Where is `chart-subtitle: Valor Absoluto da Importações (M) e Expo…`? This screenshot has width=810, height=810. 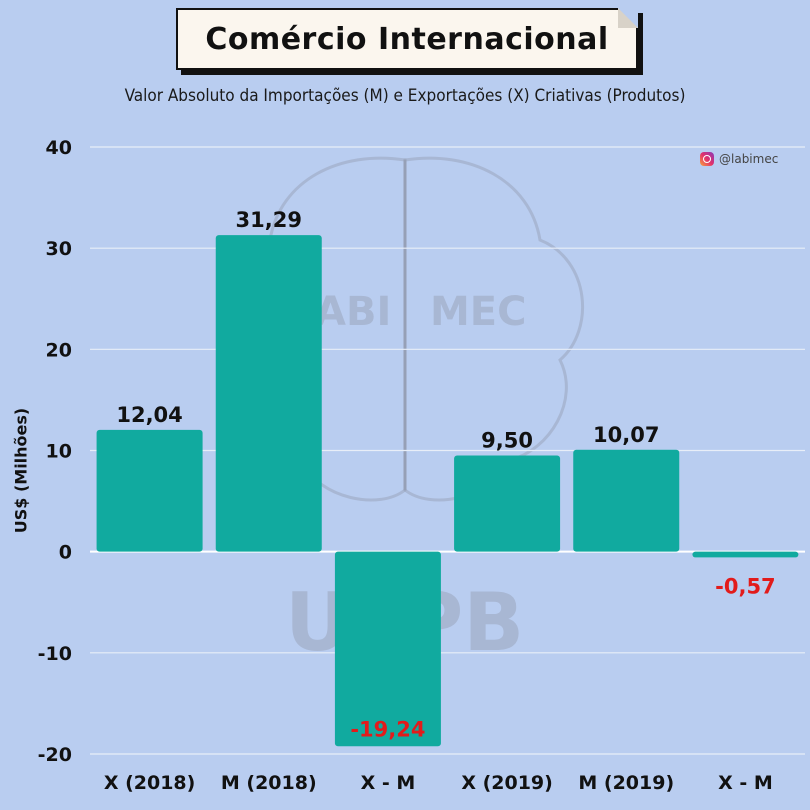 chart-subtitle: Valor Absoluto da Importações (M) e Expo… is located at coordinates (405, 96).